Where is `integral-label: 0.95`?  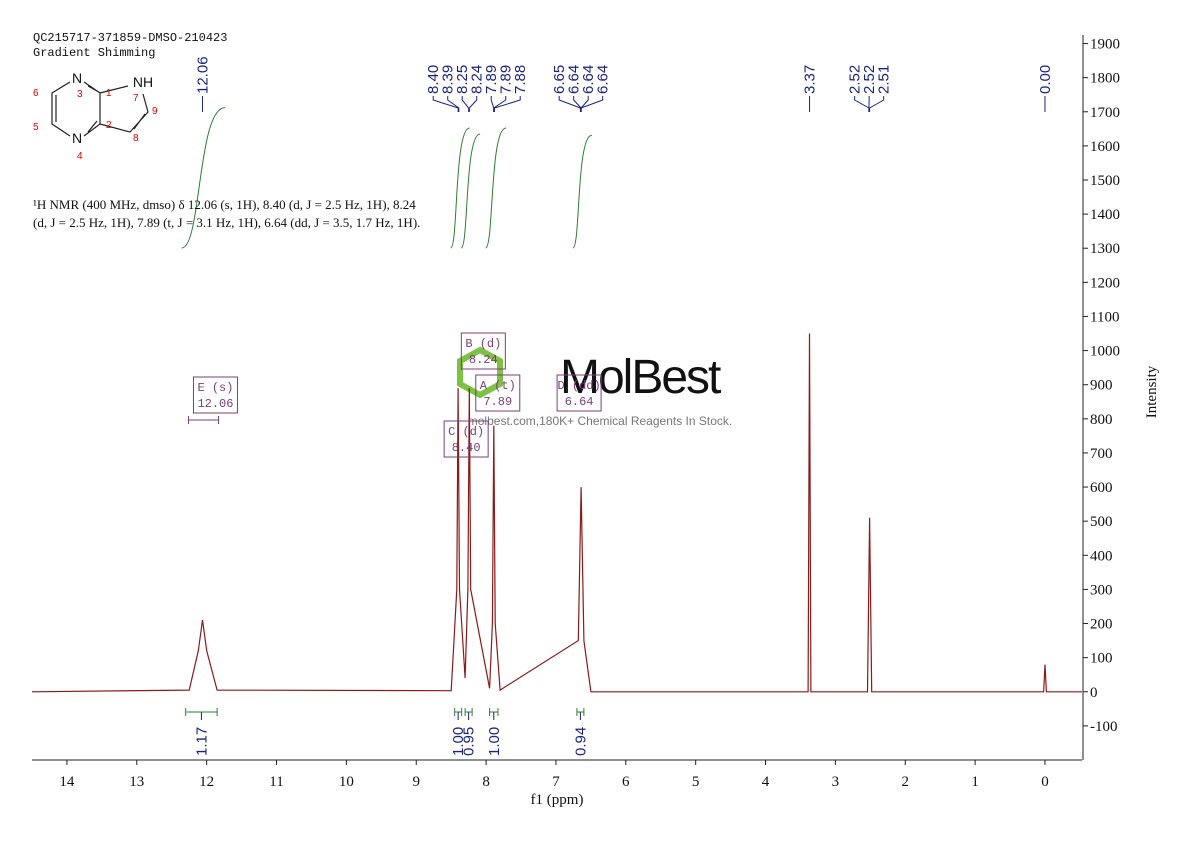
integral-label: 0.95 is located at coordinates (469, 741).